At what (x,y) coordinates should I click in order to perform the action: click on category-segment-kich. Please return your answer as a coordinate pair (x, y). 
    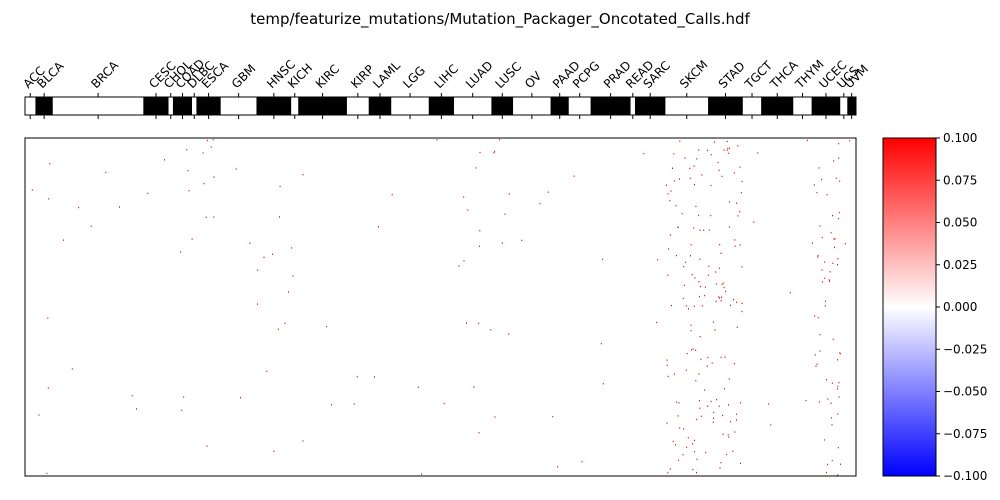
    Looking at the image, I should click on (295, 106).